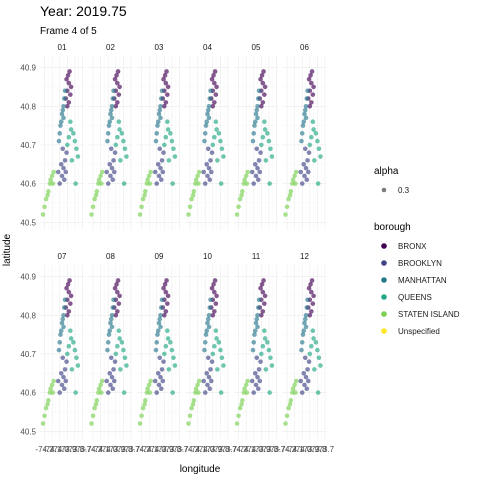  Describe the element at coordinates (392, 227) in the screenshot. I see `borough-legend-title: borough` at that location.